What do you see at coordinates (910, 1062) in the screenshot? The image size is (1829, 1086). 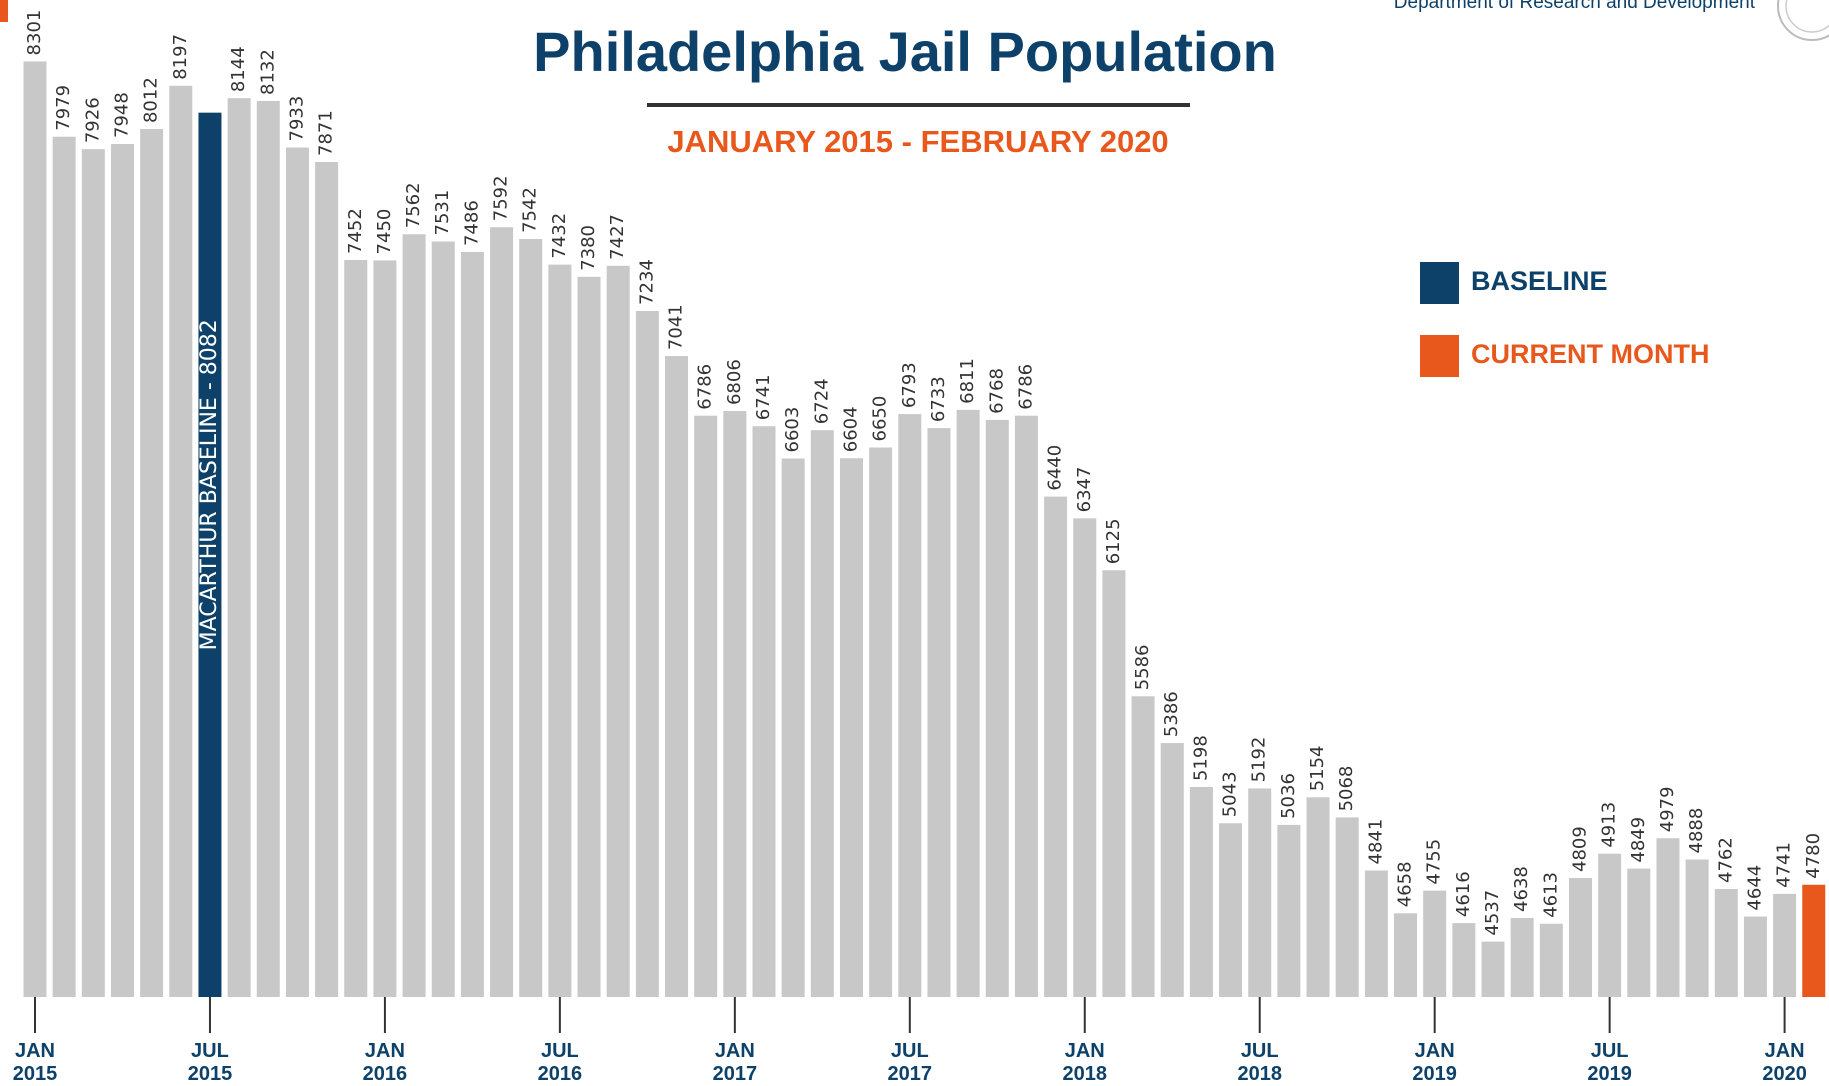 I see `x-tick-label: JUL 2017` at bounding box center [910, 1062].